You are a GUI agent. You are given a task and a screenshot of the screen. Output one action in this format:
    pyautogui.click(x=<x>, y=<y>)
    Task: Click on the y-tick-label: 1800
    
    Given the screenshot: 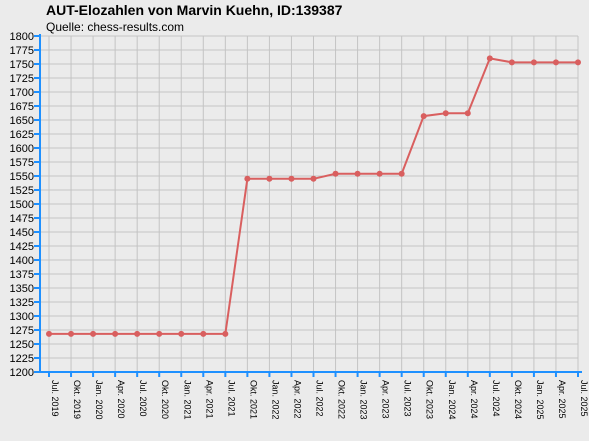 What is the action you would take?
    pyautogui.click(x=22, y=37)
    